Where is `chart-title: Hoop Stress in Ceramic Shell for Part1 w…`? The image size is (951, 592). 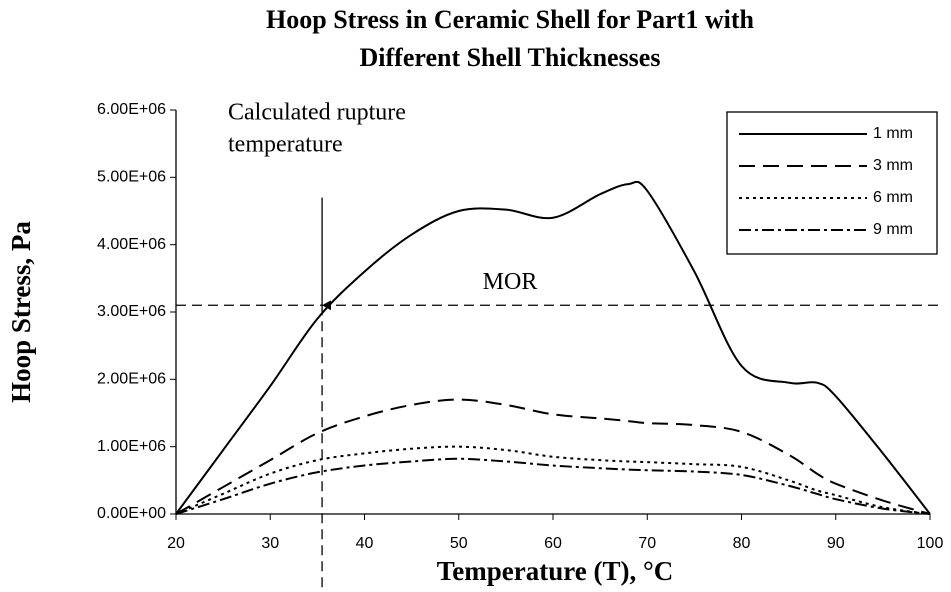 chart-title: Hoop Stress in Ceramic Shell for Part1 w… is located at coordinates (510, 19).